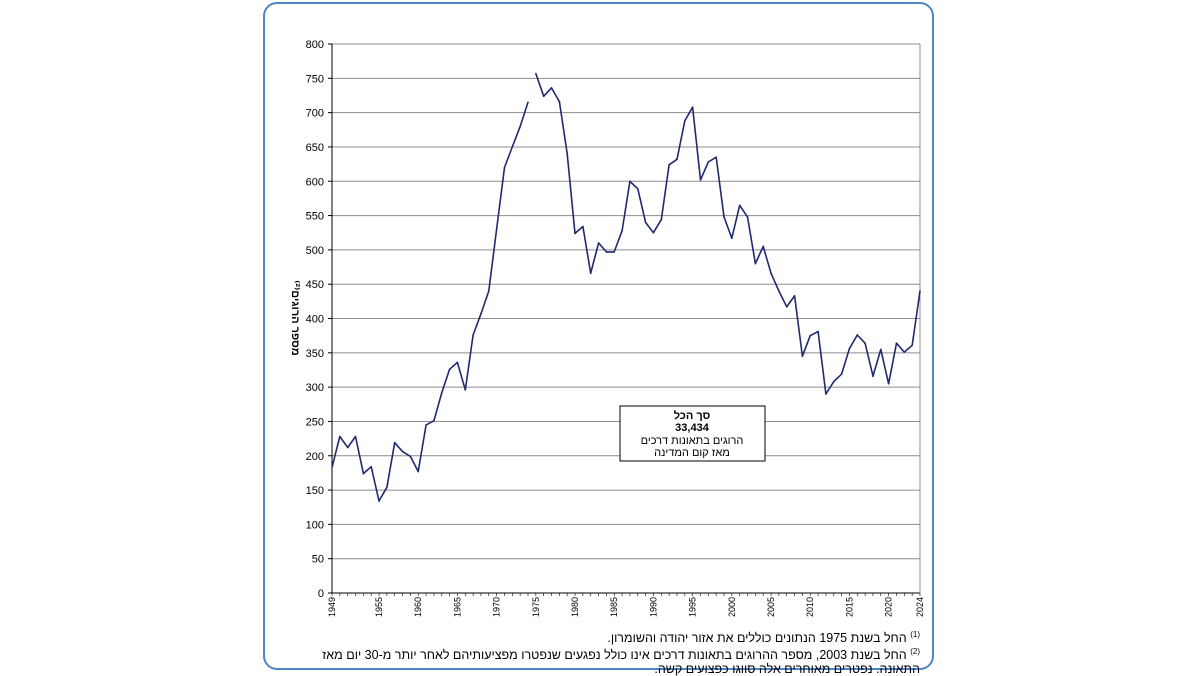 Image resolution: width=1200 pixels, height=676 pixels. I want to click on y-tick-label-0: 0, so click(321, 594).